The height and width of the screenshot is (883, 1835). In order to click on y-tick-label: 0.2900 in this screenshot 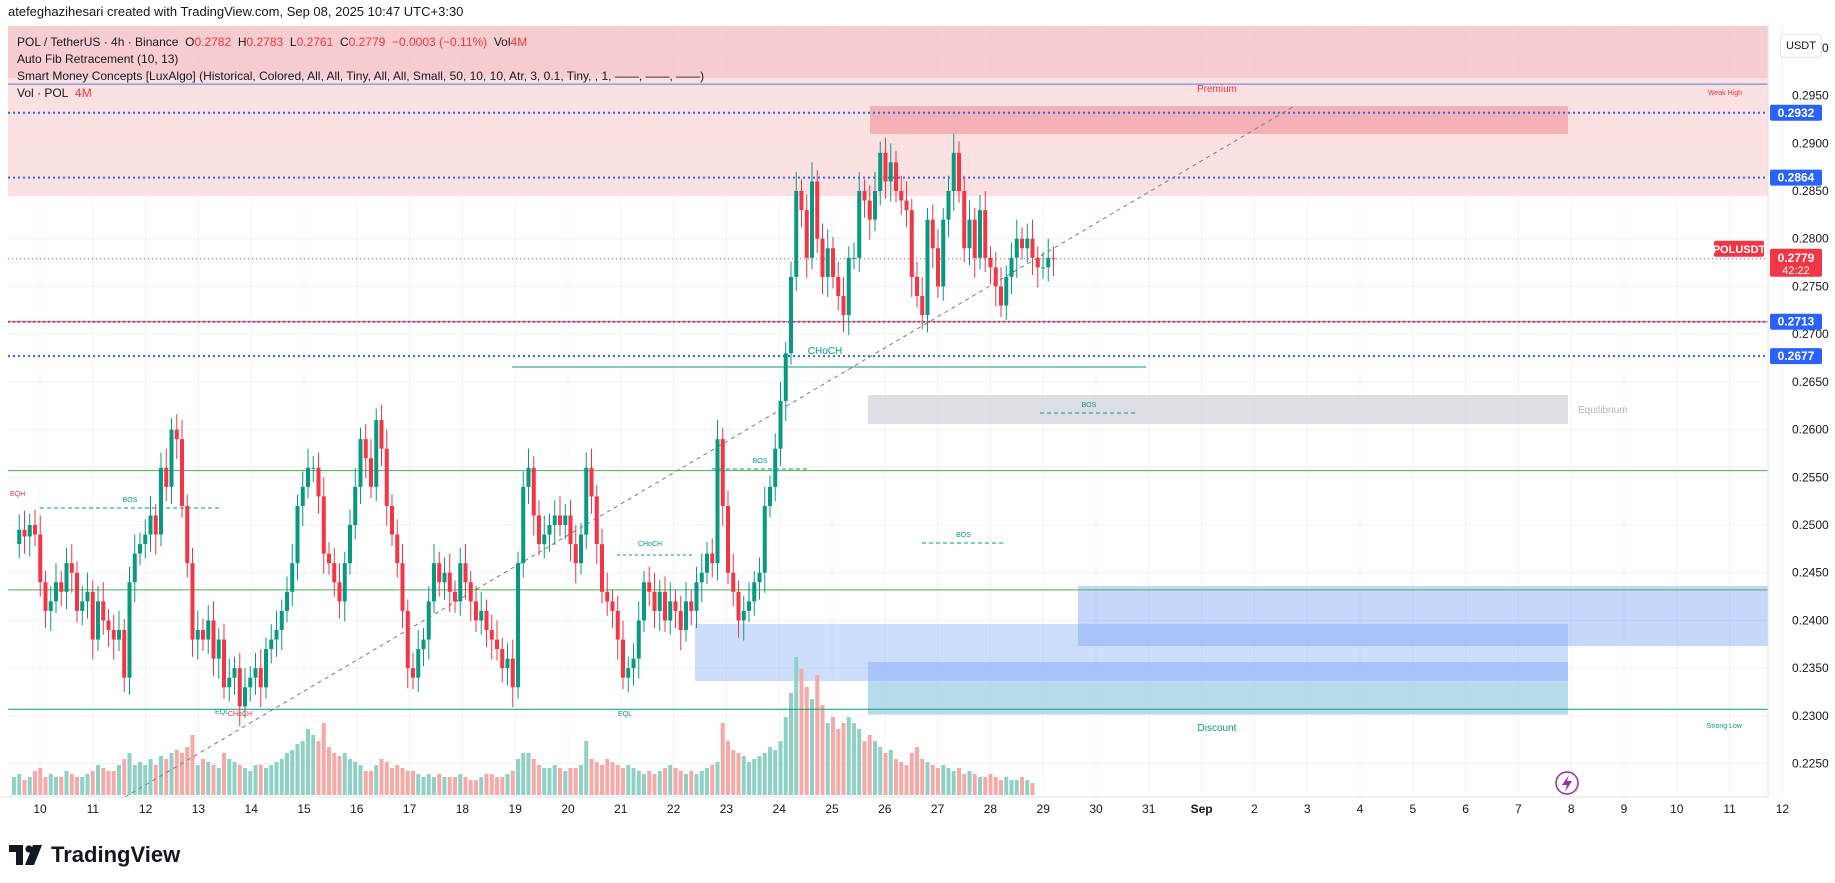, I will do `click(1810, 143)`.